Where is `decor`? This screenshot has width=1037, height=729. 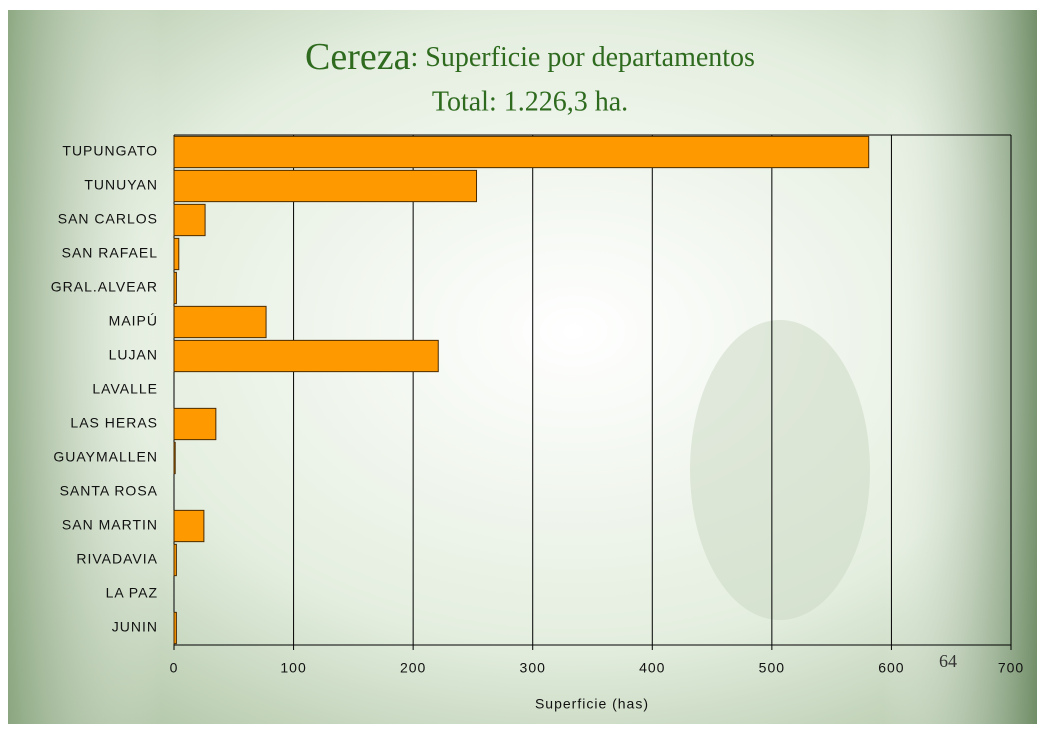
decor is located at coordinates (780, 470).